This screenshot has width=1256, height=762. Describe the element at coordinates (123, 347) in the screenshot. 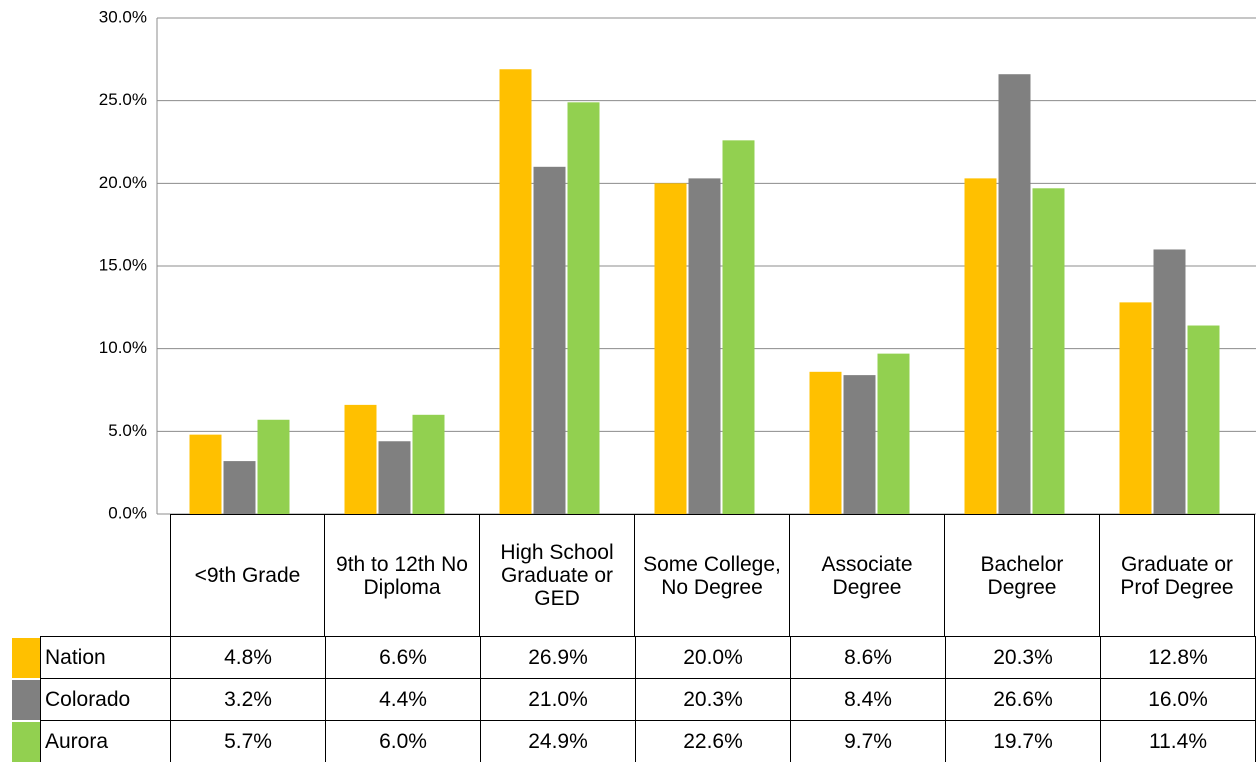

I see `y-tick-label: 10.0%` at that location.